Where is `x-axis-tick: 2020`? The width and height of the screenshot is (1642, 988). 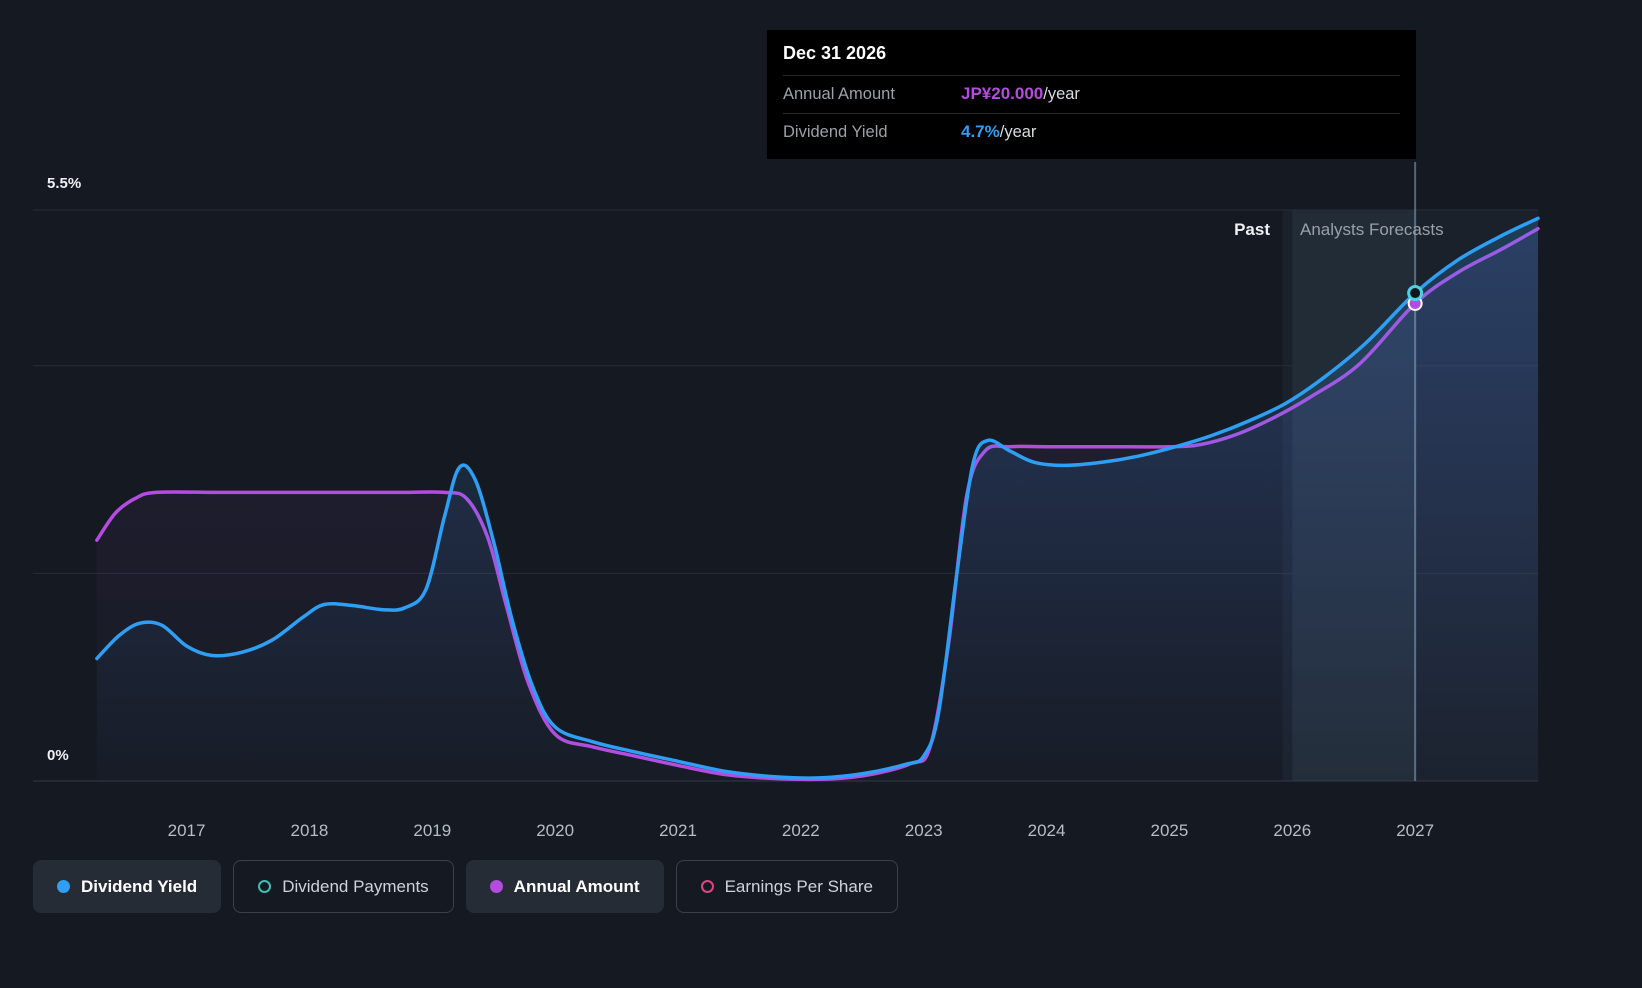
x-axis-tick: 2020 is located at coordinates (555, 830).